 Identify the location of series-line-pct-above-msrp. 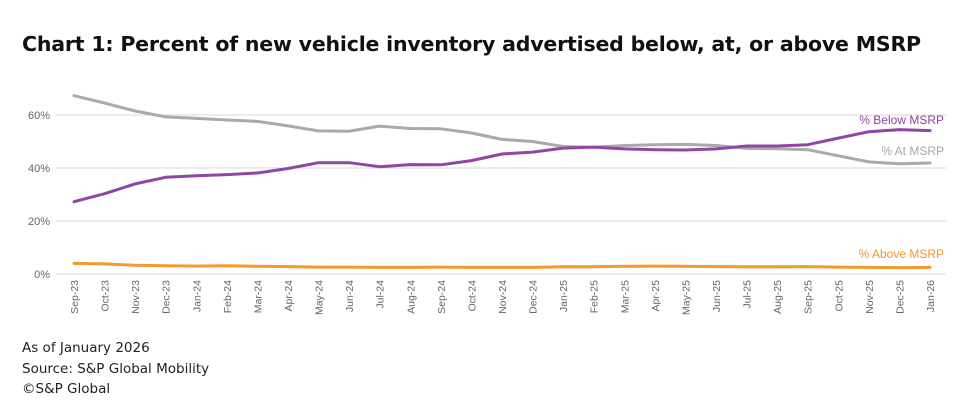
(502, 265).